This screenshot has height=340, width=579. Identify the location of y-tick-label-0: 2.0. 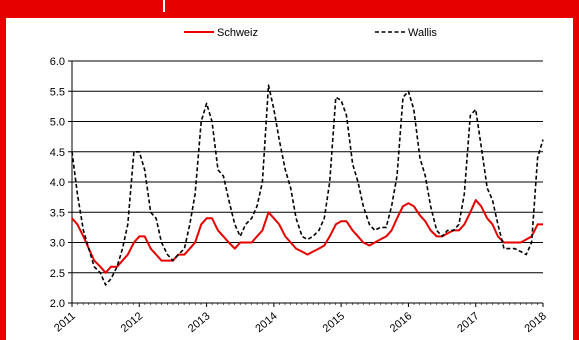
(57, 304).